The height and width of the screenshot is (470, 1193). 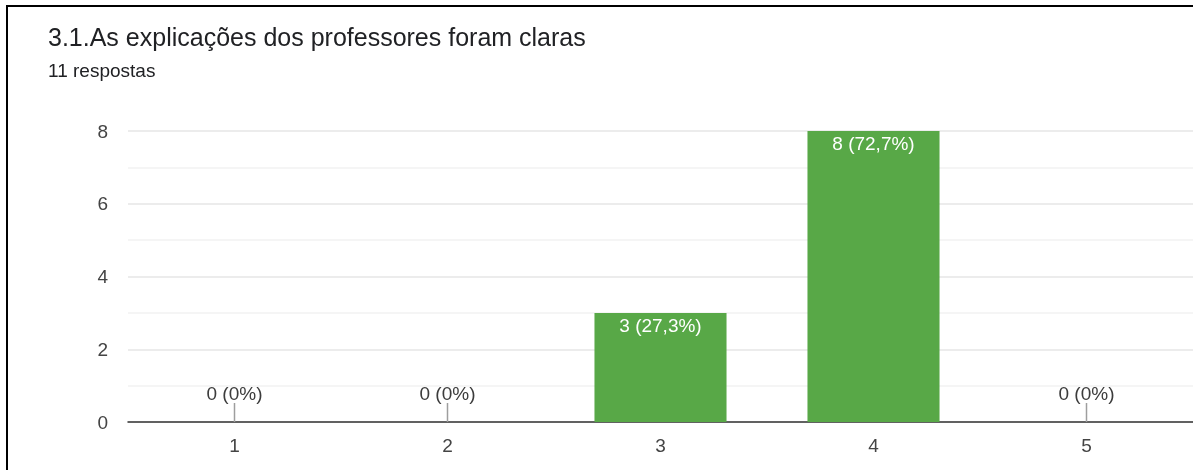 I want to click on x-tick-label: 1, so click(x=234, y=445).